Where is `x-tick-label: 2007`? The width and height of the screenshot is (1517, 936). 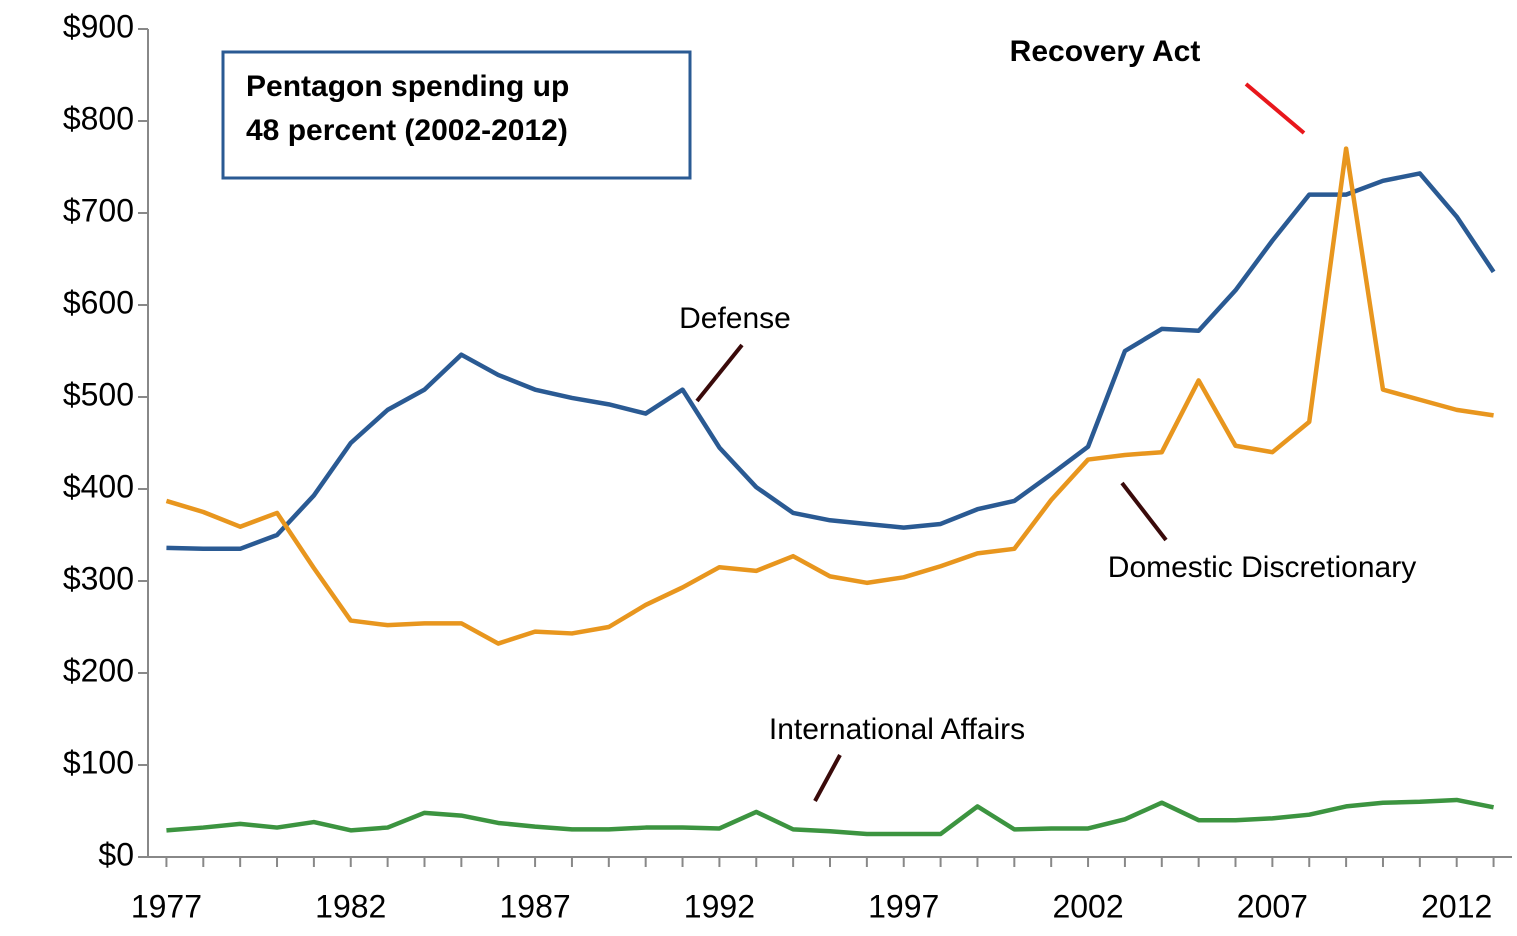
x-tick-label: 2007 is located at coordinates (1272, 906).